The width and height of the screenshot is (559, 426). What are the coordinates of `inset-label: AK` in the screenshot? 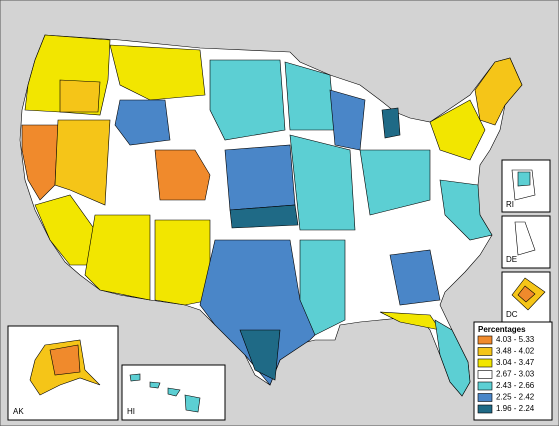 It's located at (18, 411).